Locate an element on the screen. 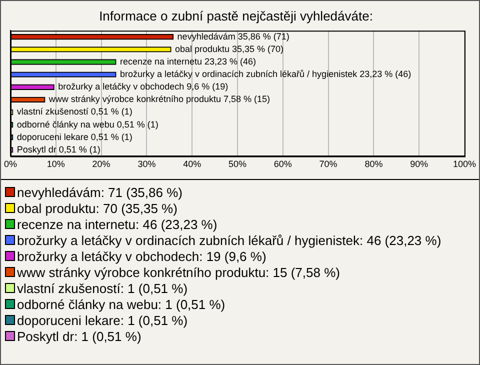  legend-label: recenze na internetu: 46 (23,23 %) is located at coordinates (117, 224).